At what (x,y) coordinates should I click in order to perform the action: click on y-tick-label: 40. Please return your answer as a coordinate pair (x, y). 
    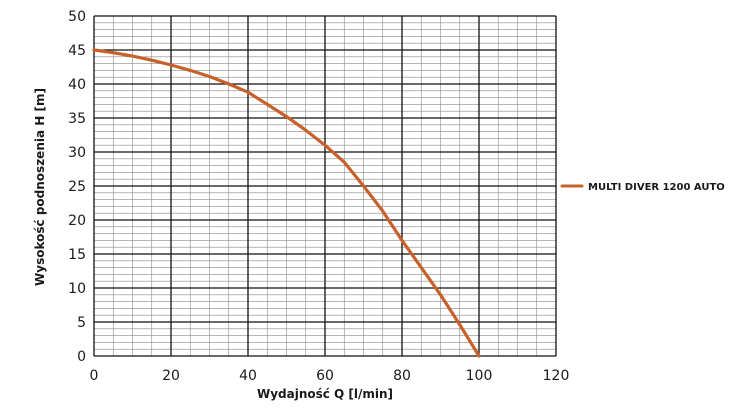
    Looking at the image, I should click on (77, 85).